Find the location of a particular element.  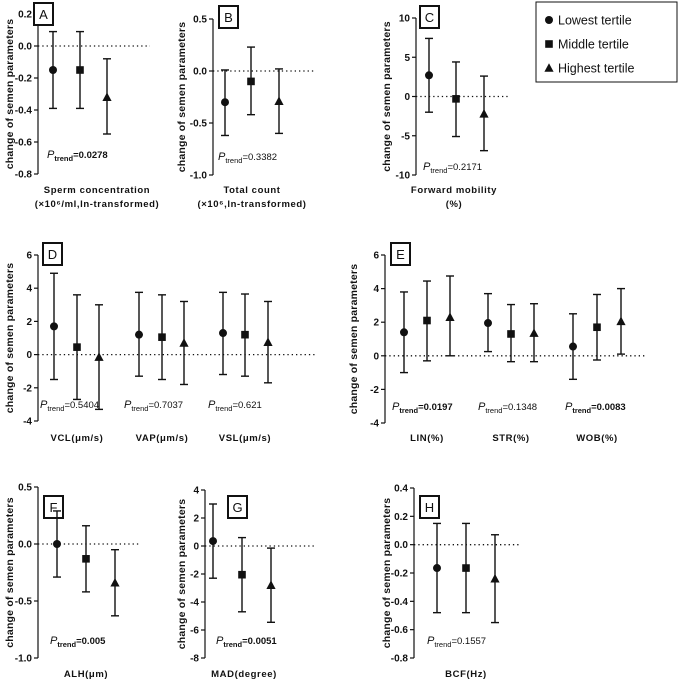

p-trend-annotation: Ptrend=0.0278 is located at coordinates (77, 156).